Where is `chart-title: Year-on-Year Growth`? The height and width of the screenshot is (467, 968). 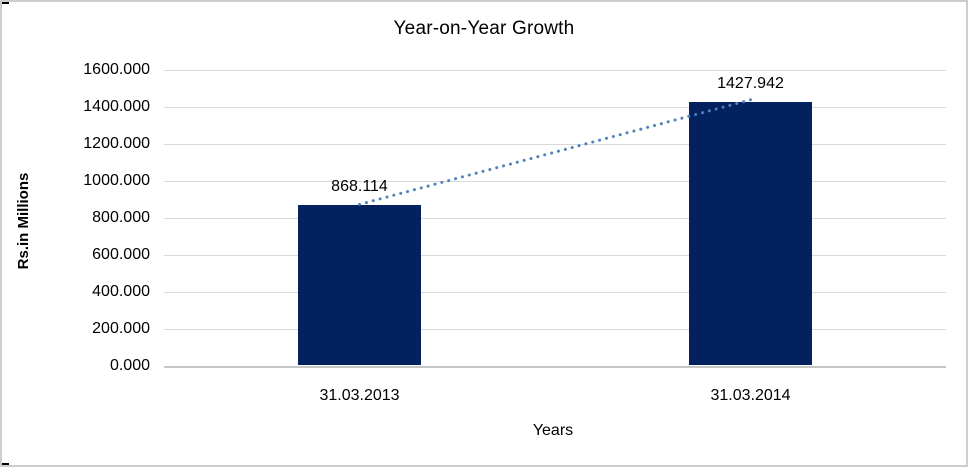
chart-title: Year-on-Year Growth is located at coordinates (484, 28).